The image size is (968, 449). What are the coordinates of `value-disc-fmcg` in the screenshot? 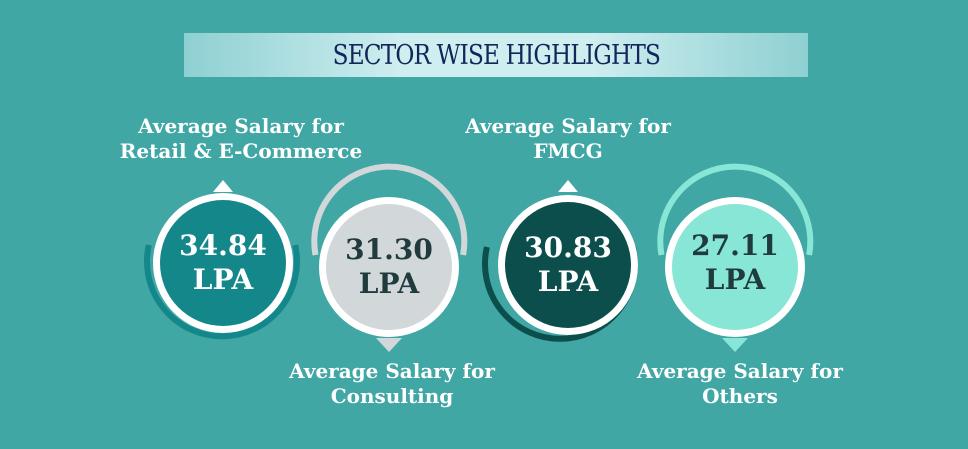 It's located at (568, 265).